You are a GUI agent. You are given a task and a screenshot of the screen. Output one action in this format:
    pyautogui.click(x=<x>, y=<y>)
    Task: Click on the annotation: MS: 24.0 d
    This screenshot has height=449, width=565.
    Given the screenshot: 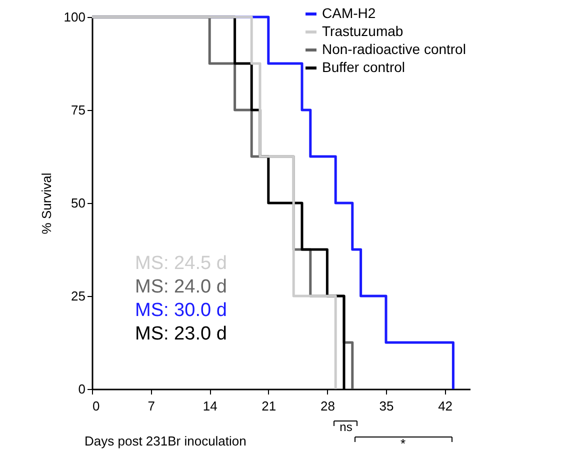 What is the action you would take?
    pyautogui.click(x=181, y=287)
    